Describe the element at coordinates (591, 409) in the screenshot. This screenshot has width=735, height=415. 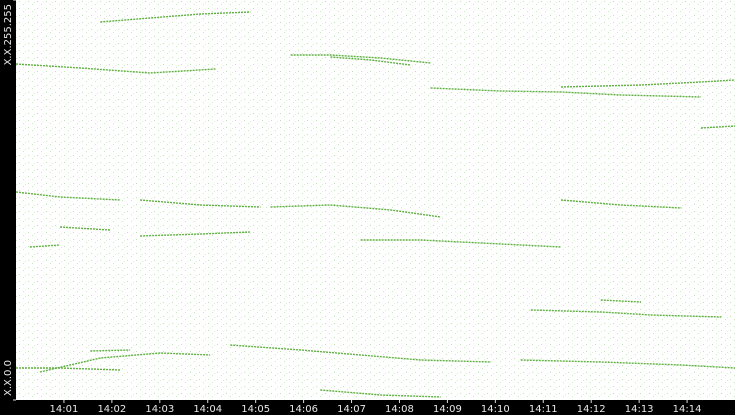
I see `x-tick-label: 14:12` at that location.